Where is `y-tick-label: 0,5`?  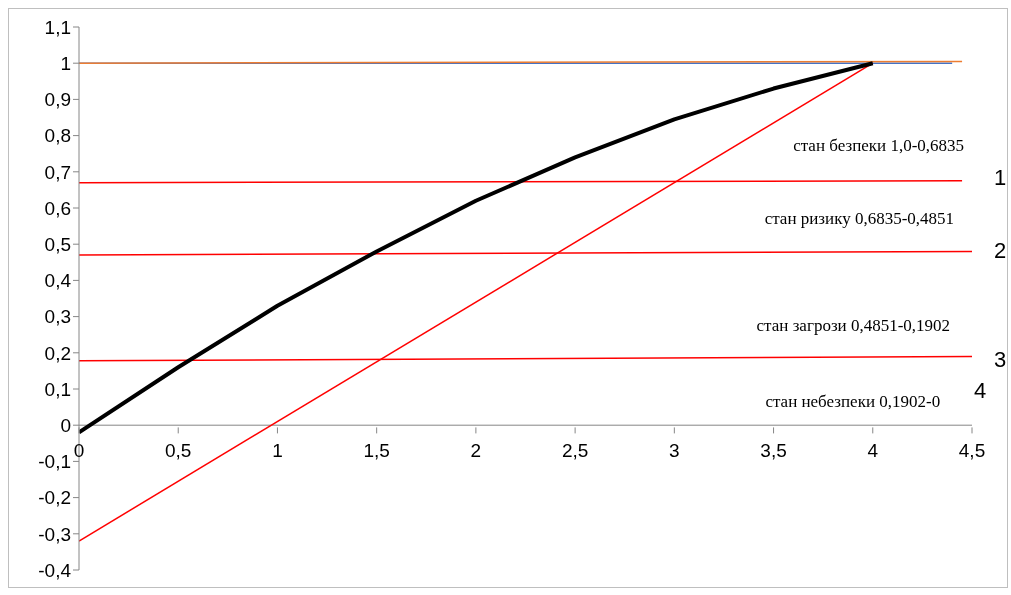
y-tick-label: 0,5 is located at coordinates (57, 244).